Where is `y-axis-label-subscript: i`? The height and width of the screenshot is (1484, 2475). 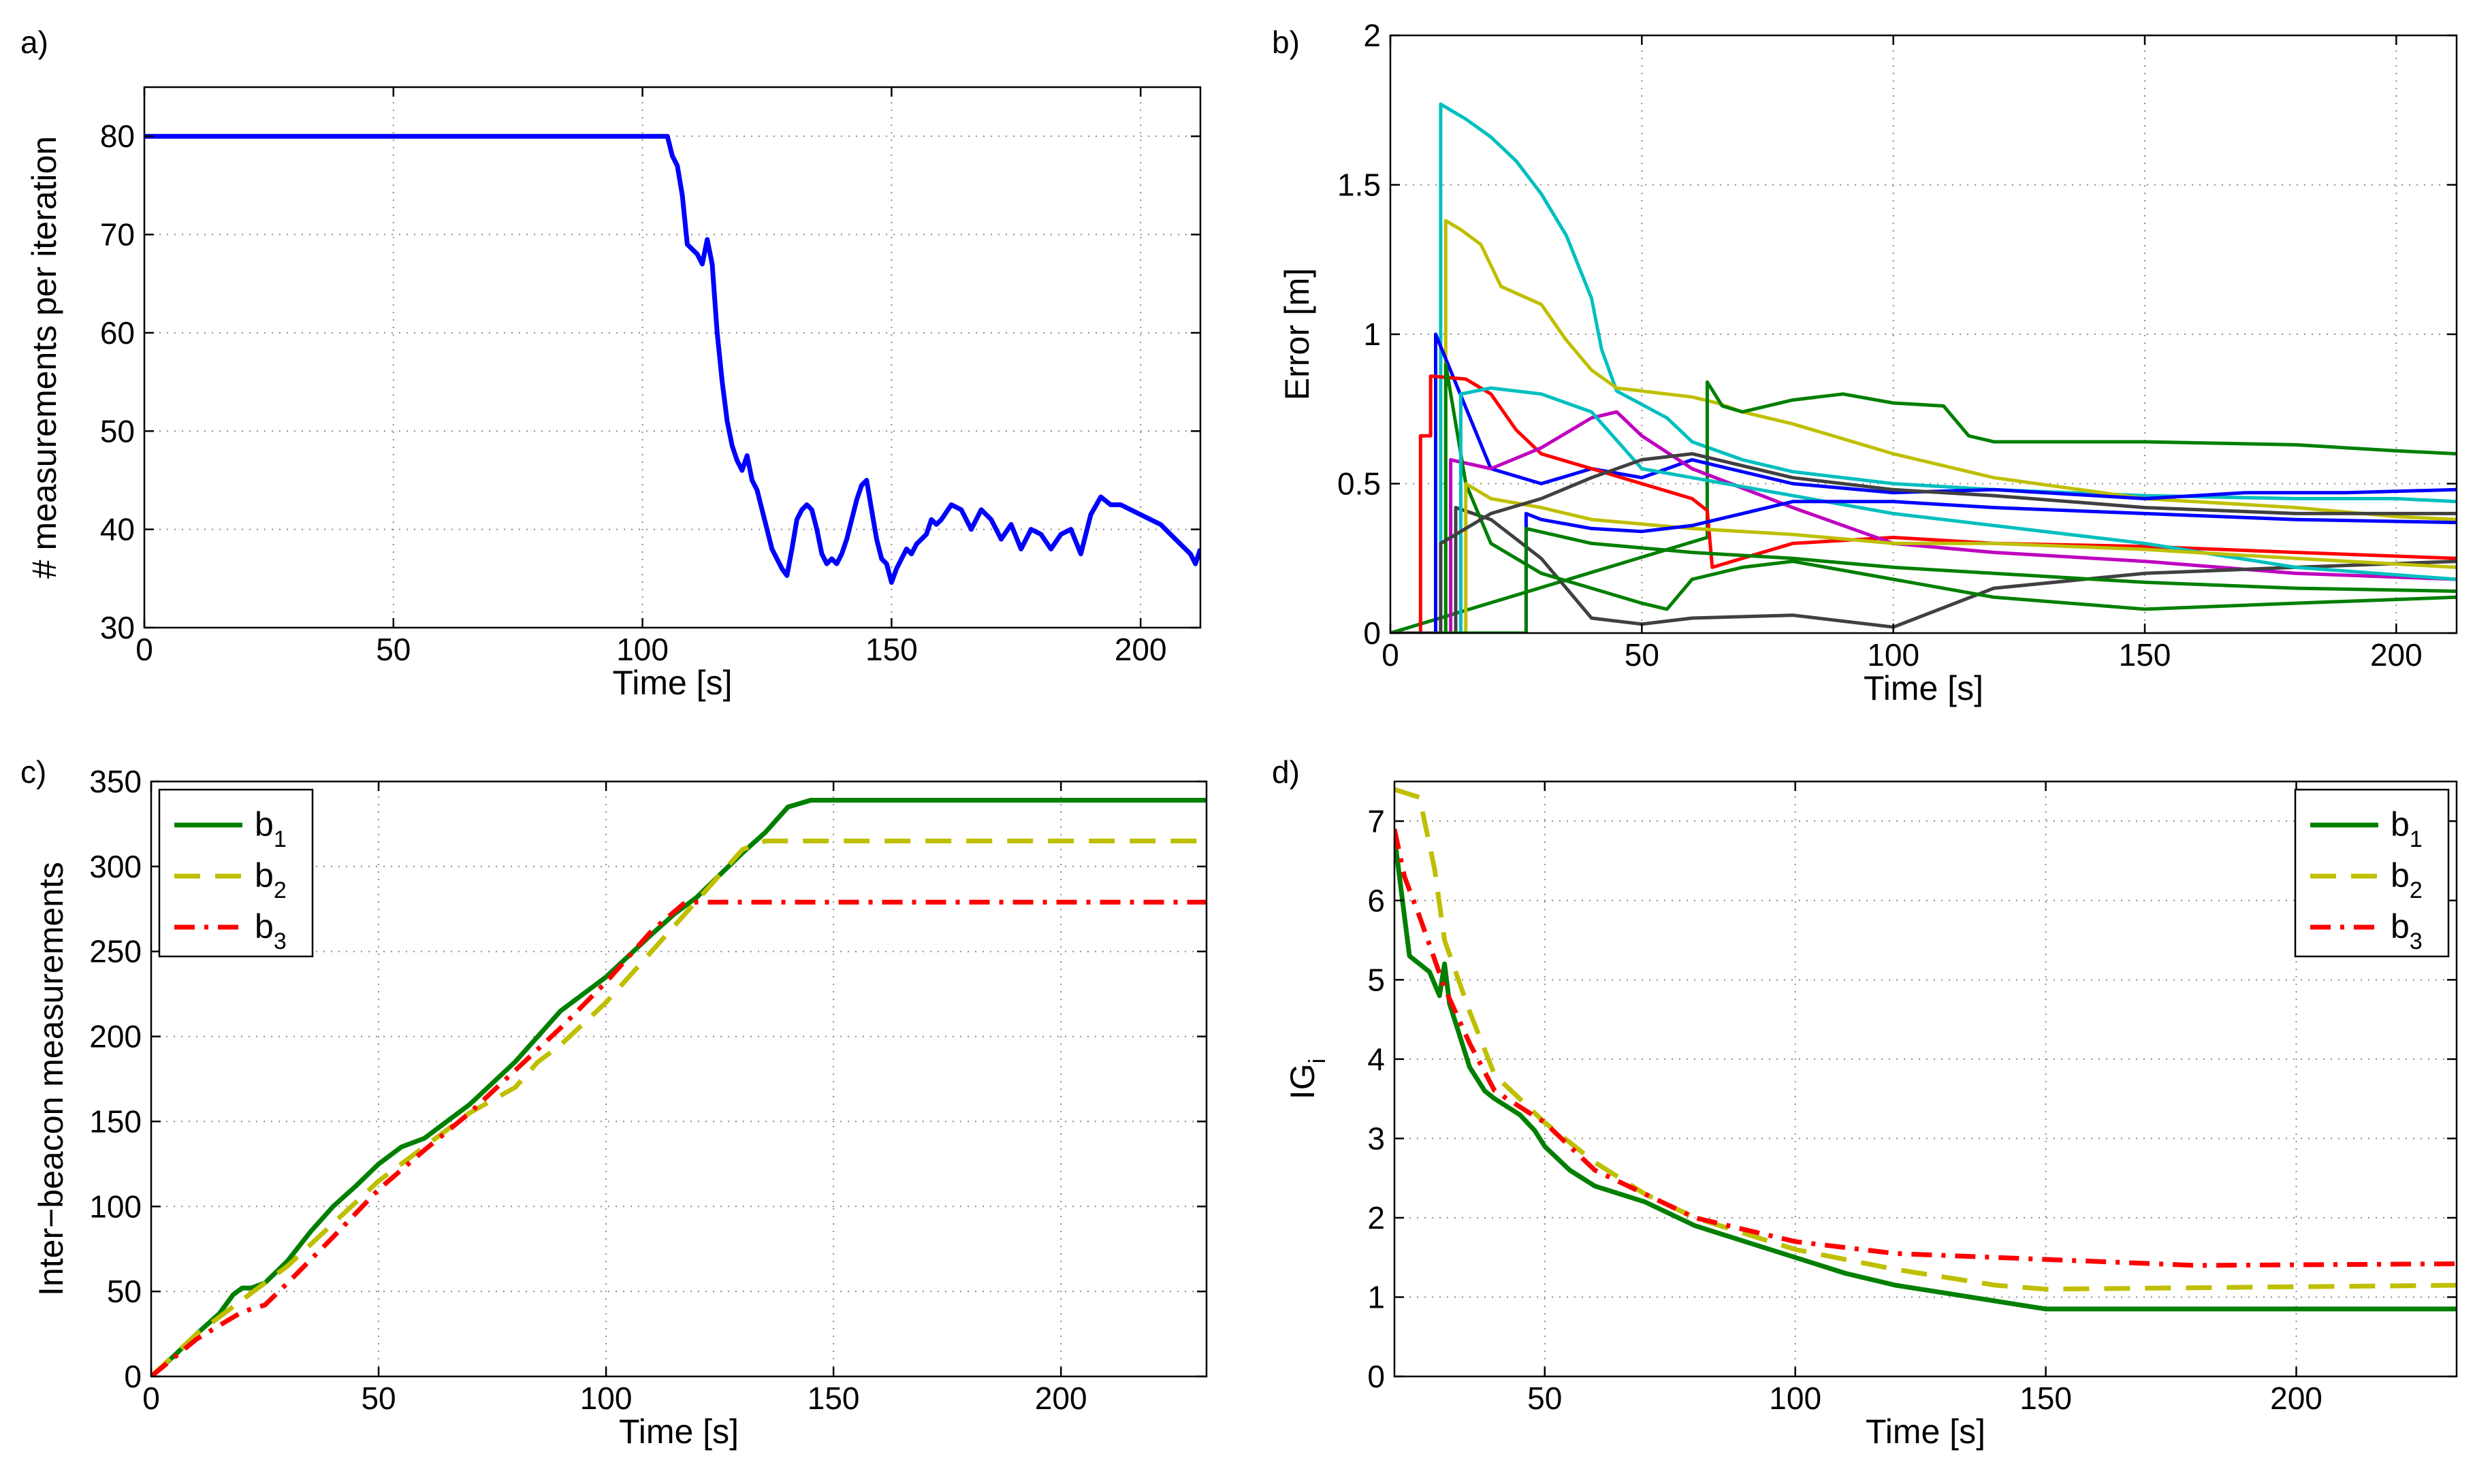
y-axis-label-subscript: i is located at coordinates (1317, 1061).